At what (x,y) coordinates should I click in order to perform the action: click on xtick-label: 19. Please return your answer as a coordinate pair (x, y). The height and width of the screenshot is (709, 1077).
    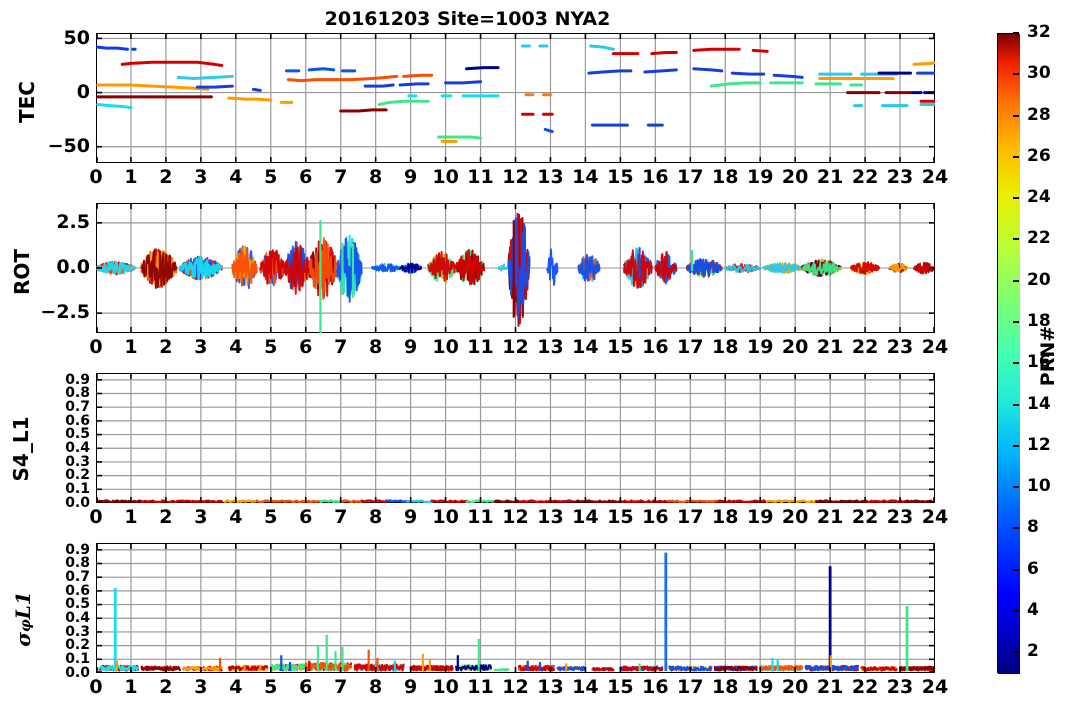
    Looking at the image, I should click on (760, 517).